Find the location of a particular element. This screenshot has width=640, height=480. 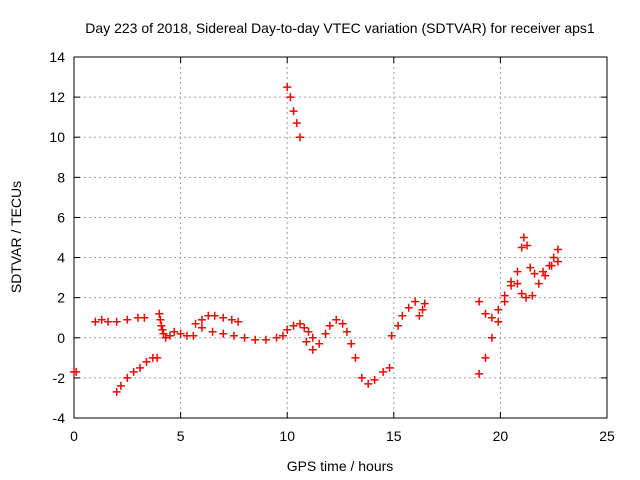

y-tick-label: -4 is located at coordinates (59, 418).